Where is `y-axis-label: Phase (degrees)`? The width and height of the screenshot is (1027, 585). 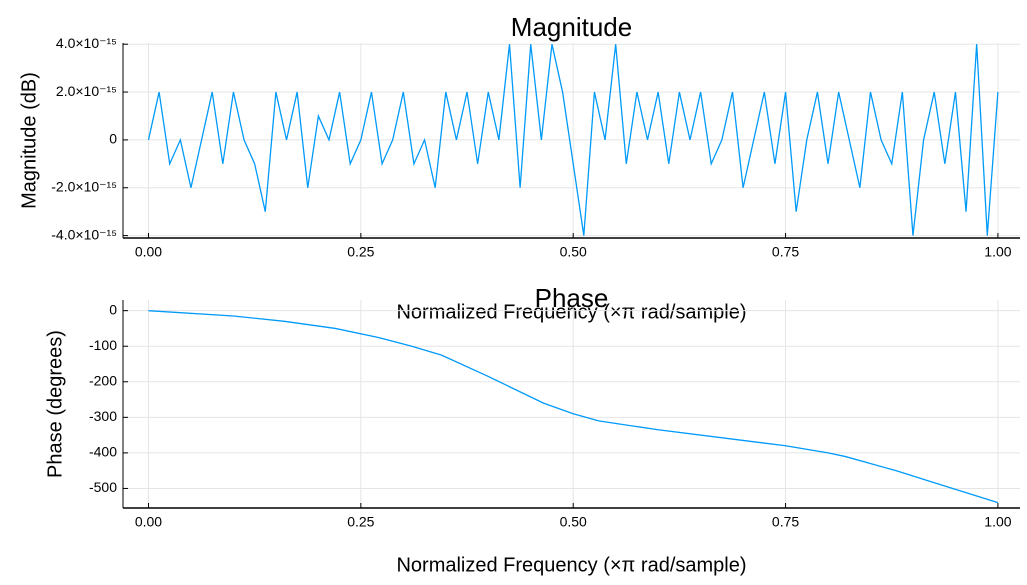
y-axis-label: Phase (degrees) is located at coordinates (55, 404).